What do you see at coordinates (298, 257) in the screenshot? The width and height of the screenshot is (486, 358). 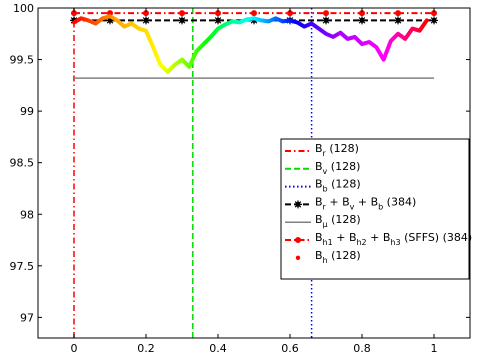 I see `legend-bh-marker` at bounding box center [298, 257].